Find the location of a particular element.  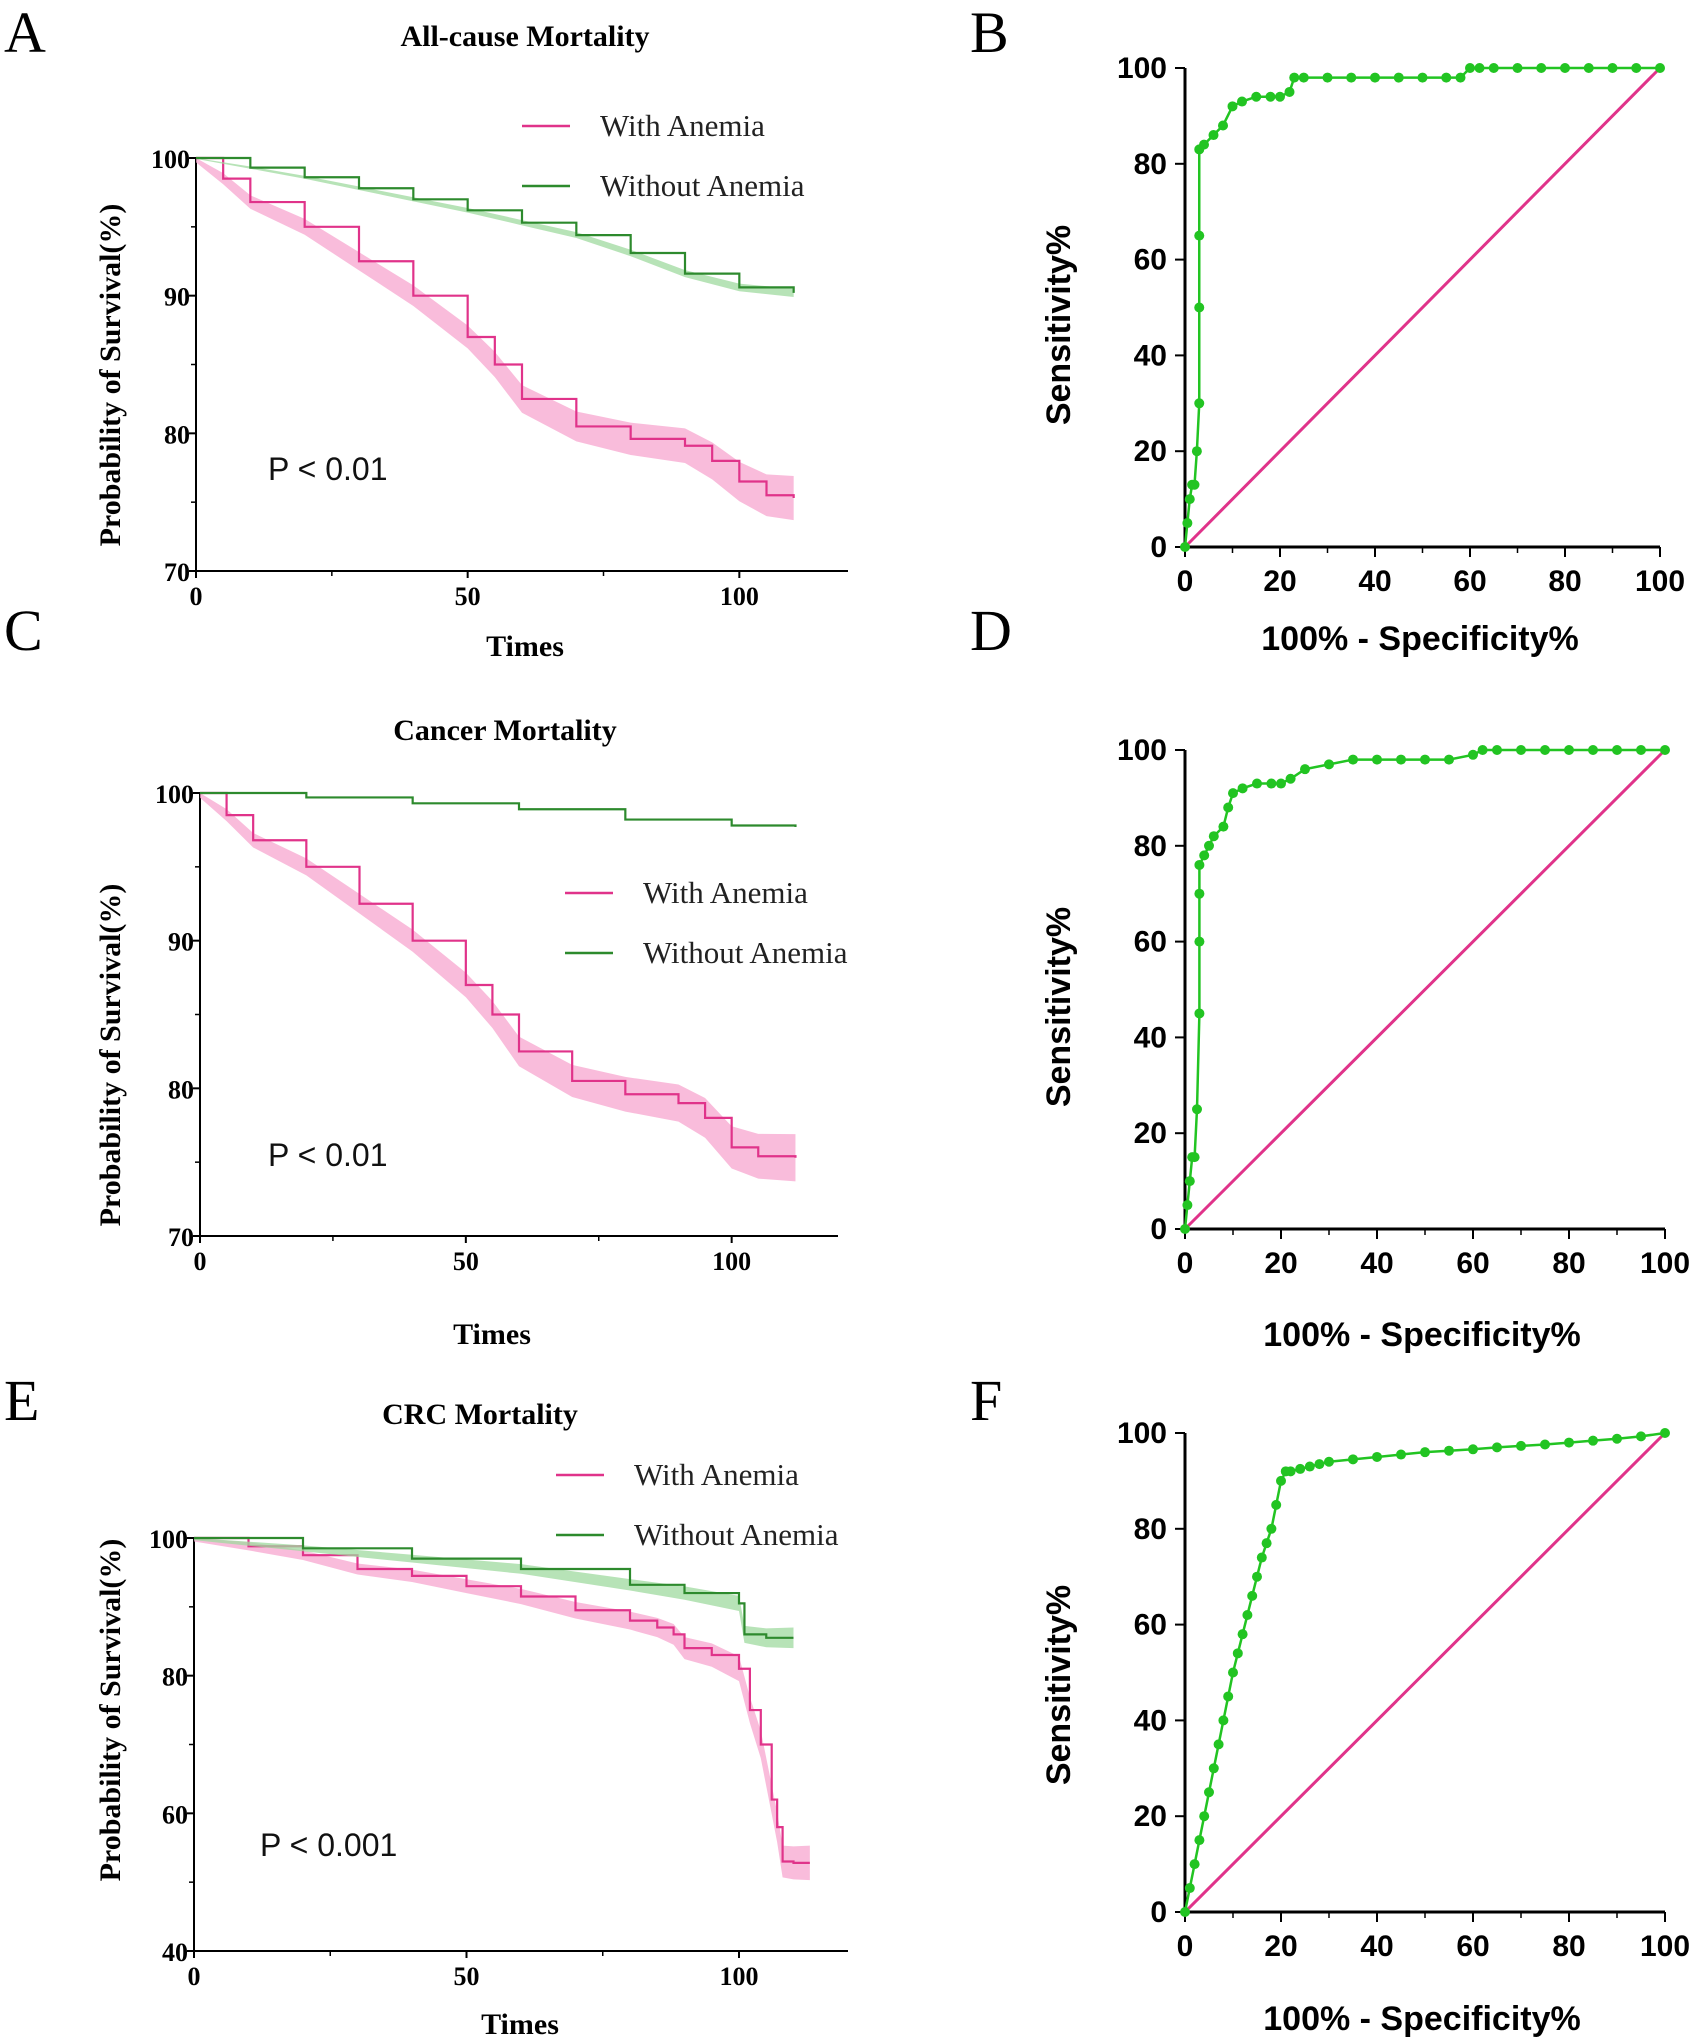

y-tick-label: 90 is located at coordinates (181, 942).